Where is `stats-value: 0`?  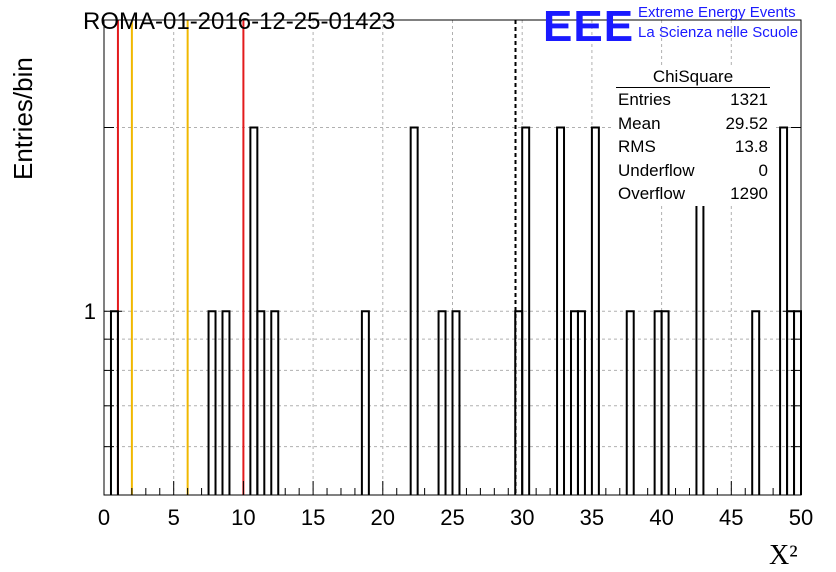
stats-value: 0 is located at coordinates (763, 170).